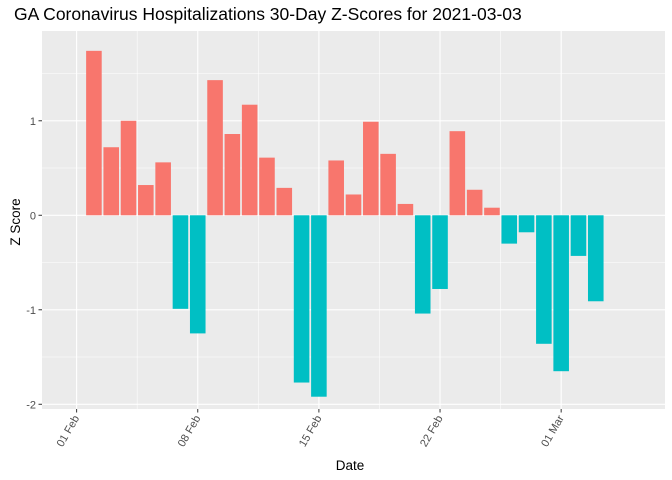 The height and width of the screenshot is (480, 672). What do you see at coordinates (311, 432) in the screenshot?
I see `x-tick-label: 15 Feb` at bounding box center [311, 432].